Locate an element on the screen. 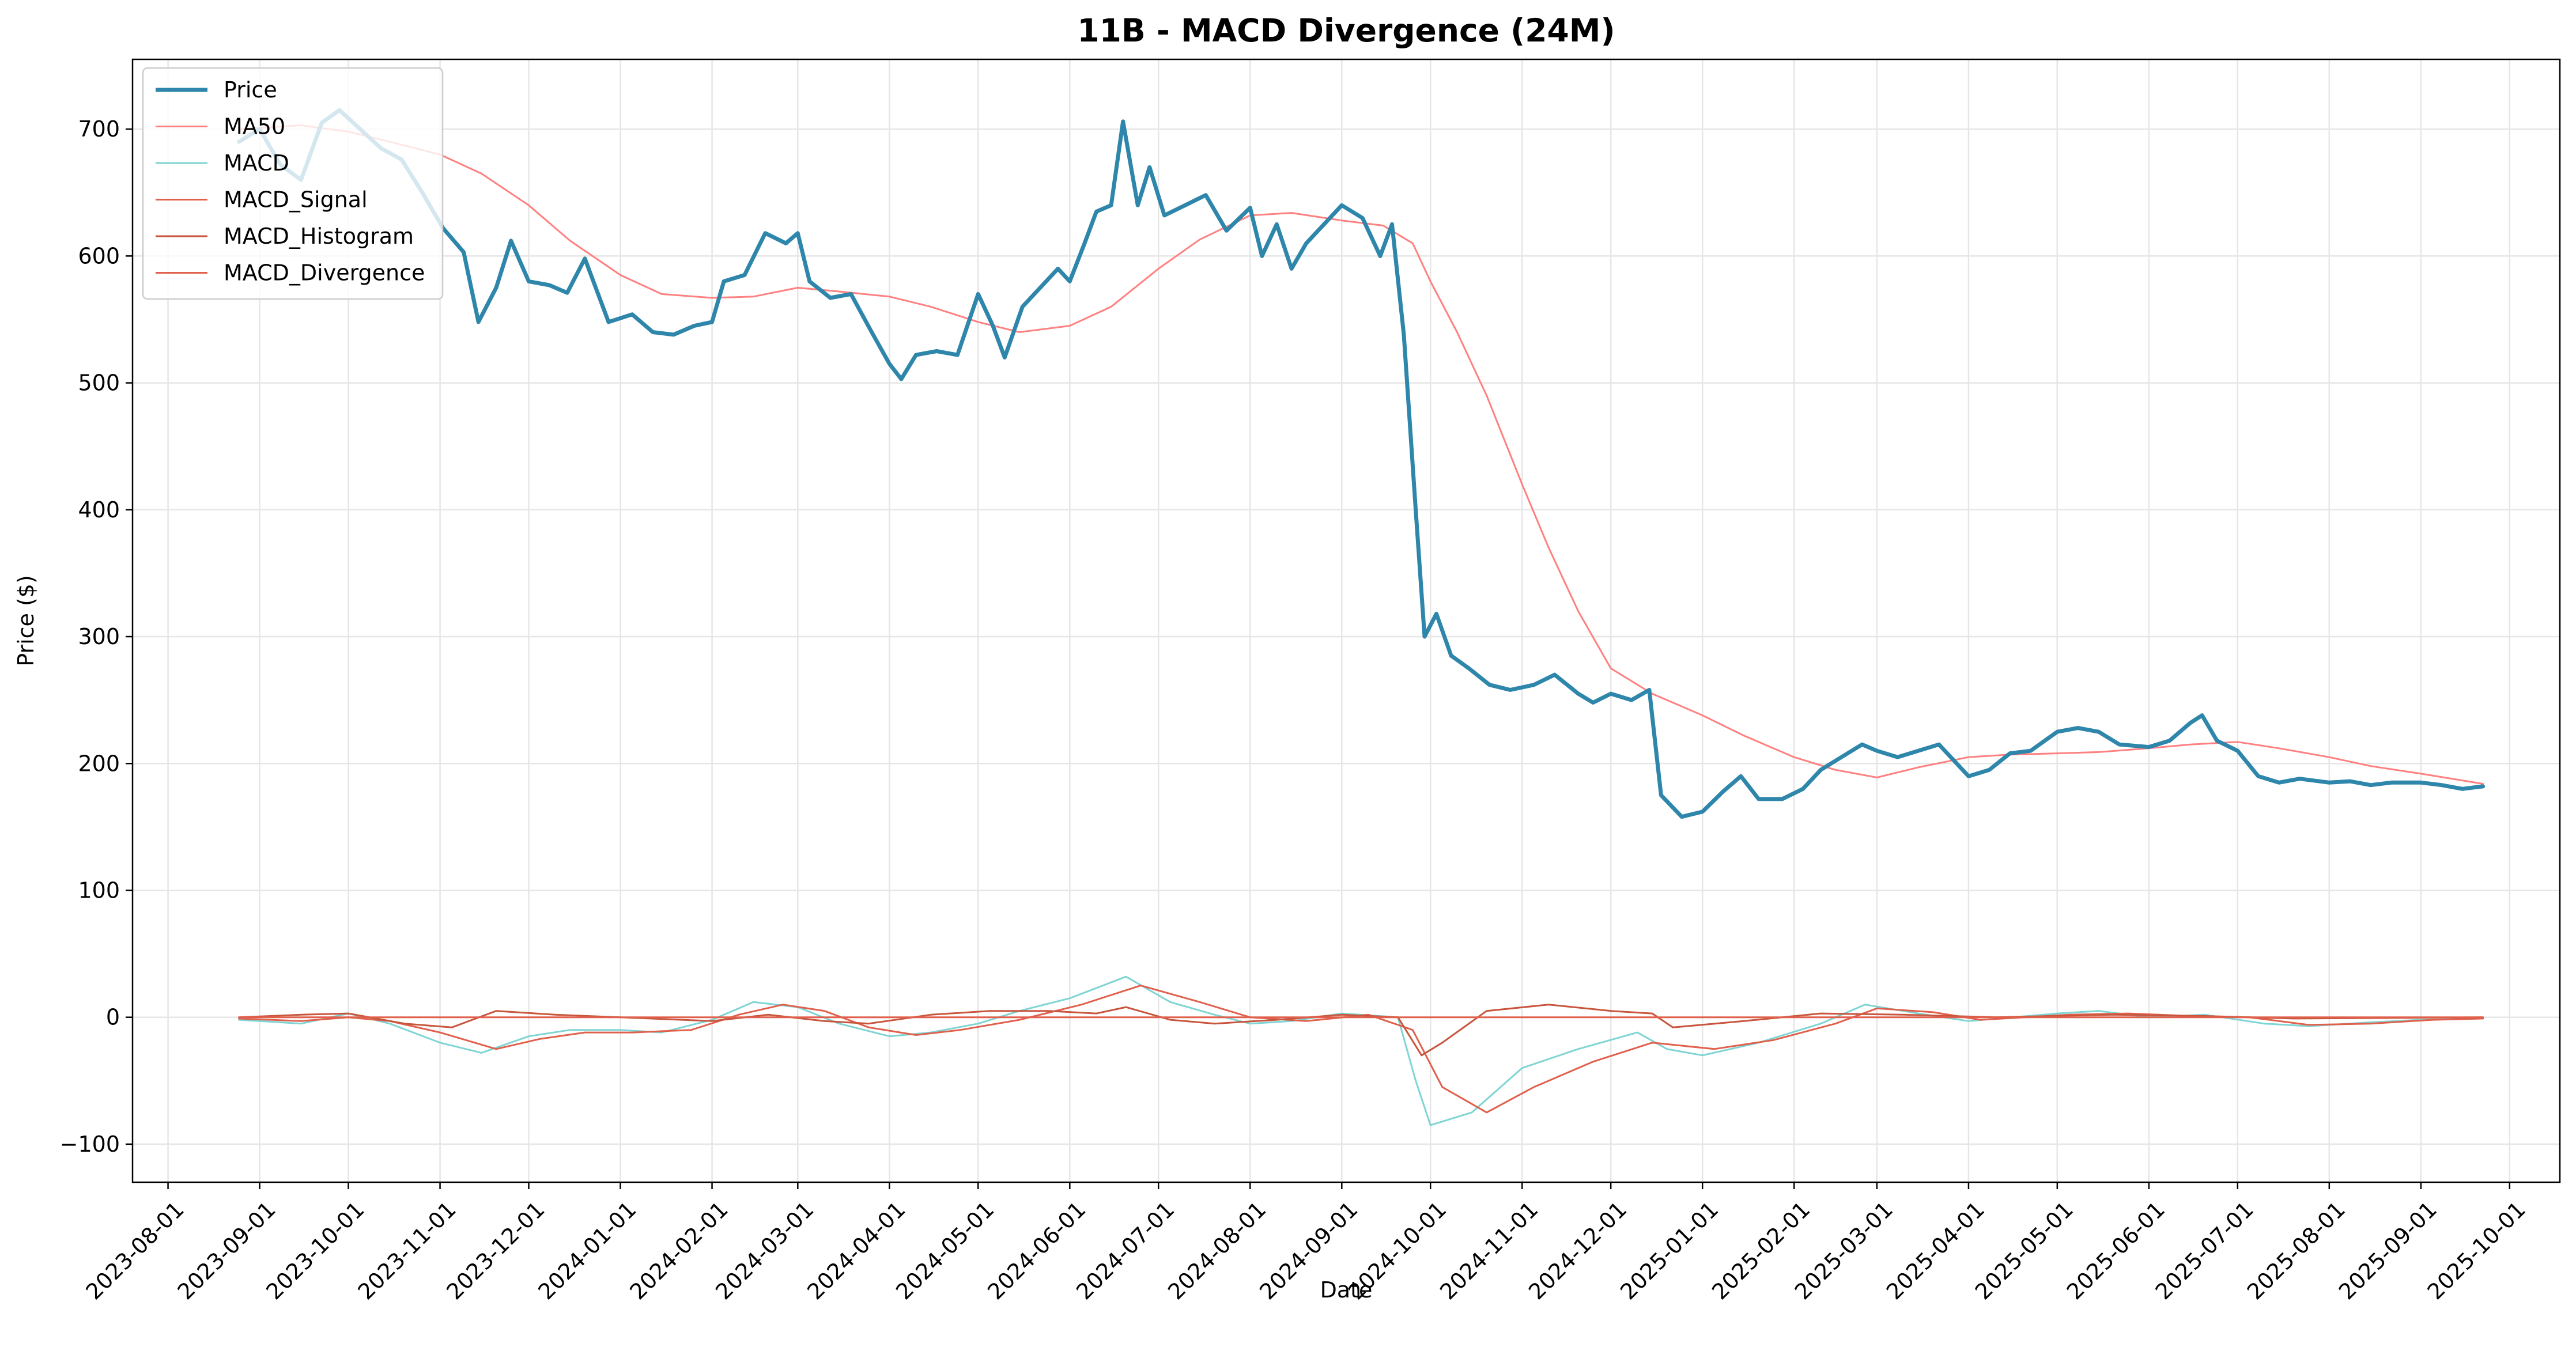 This screenshot has height=1366, width=2576. legend-label: MACD_Divergence is located at coordinates (324, 273).